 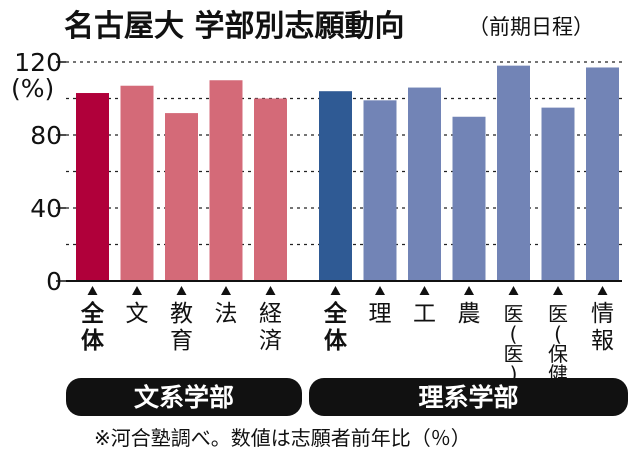 I want to click on group-labels: 文系学部 理系学部, so click(x=347, y=397).